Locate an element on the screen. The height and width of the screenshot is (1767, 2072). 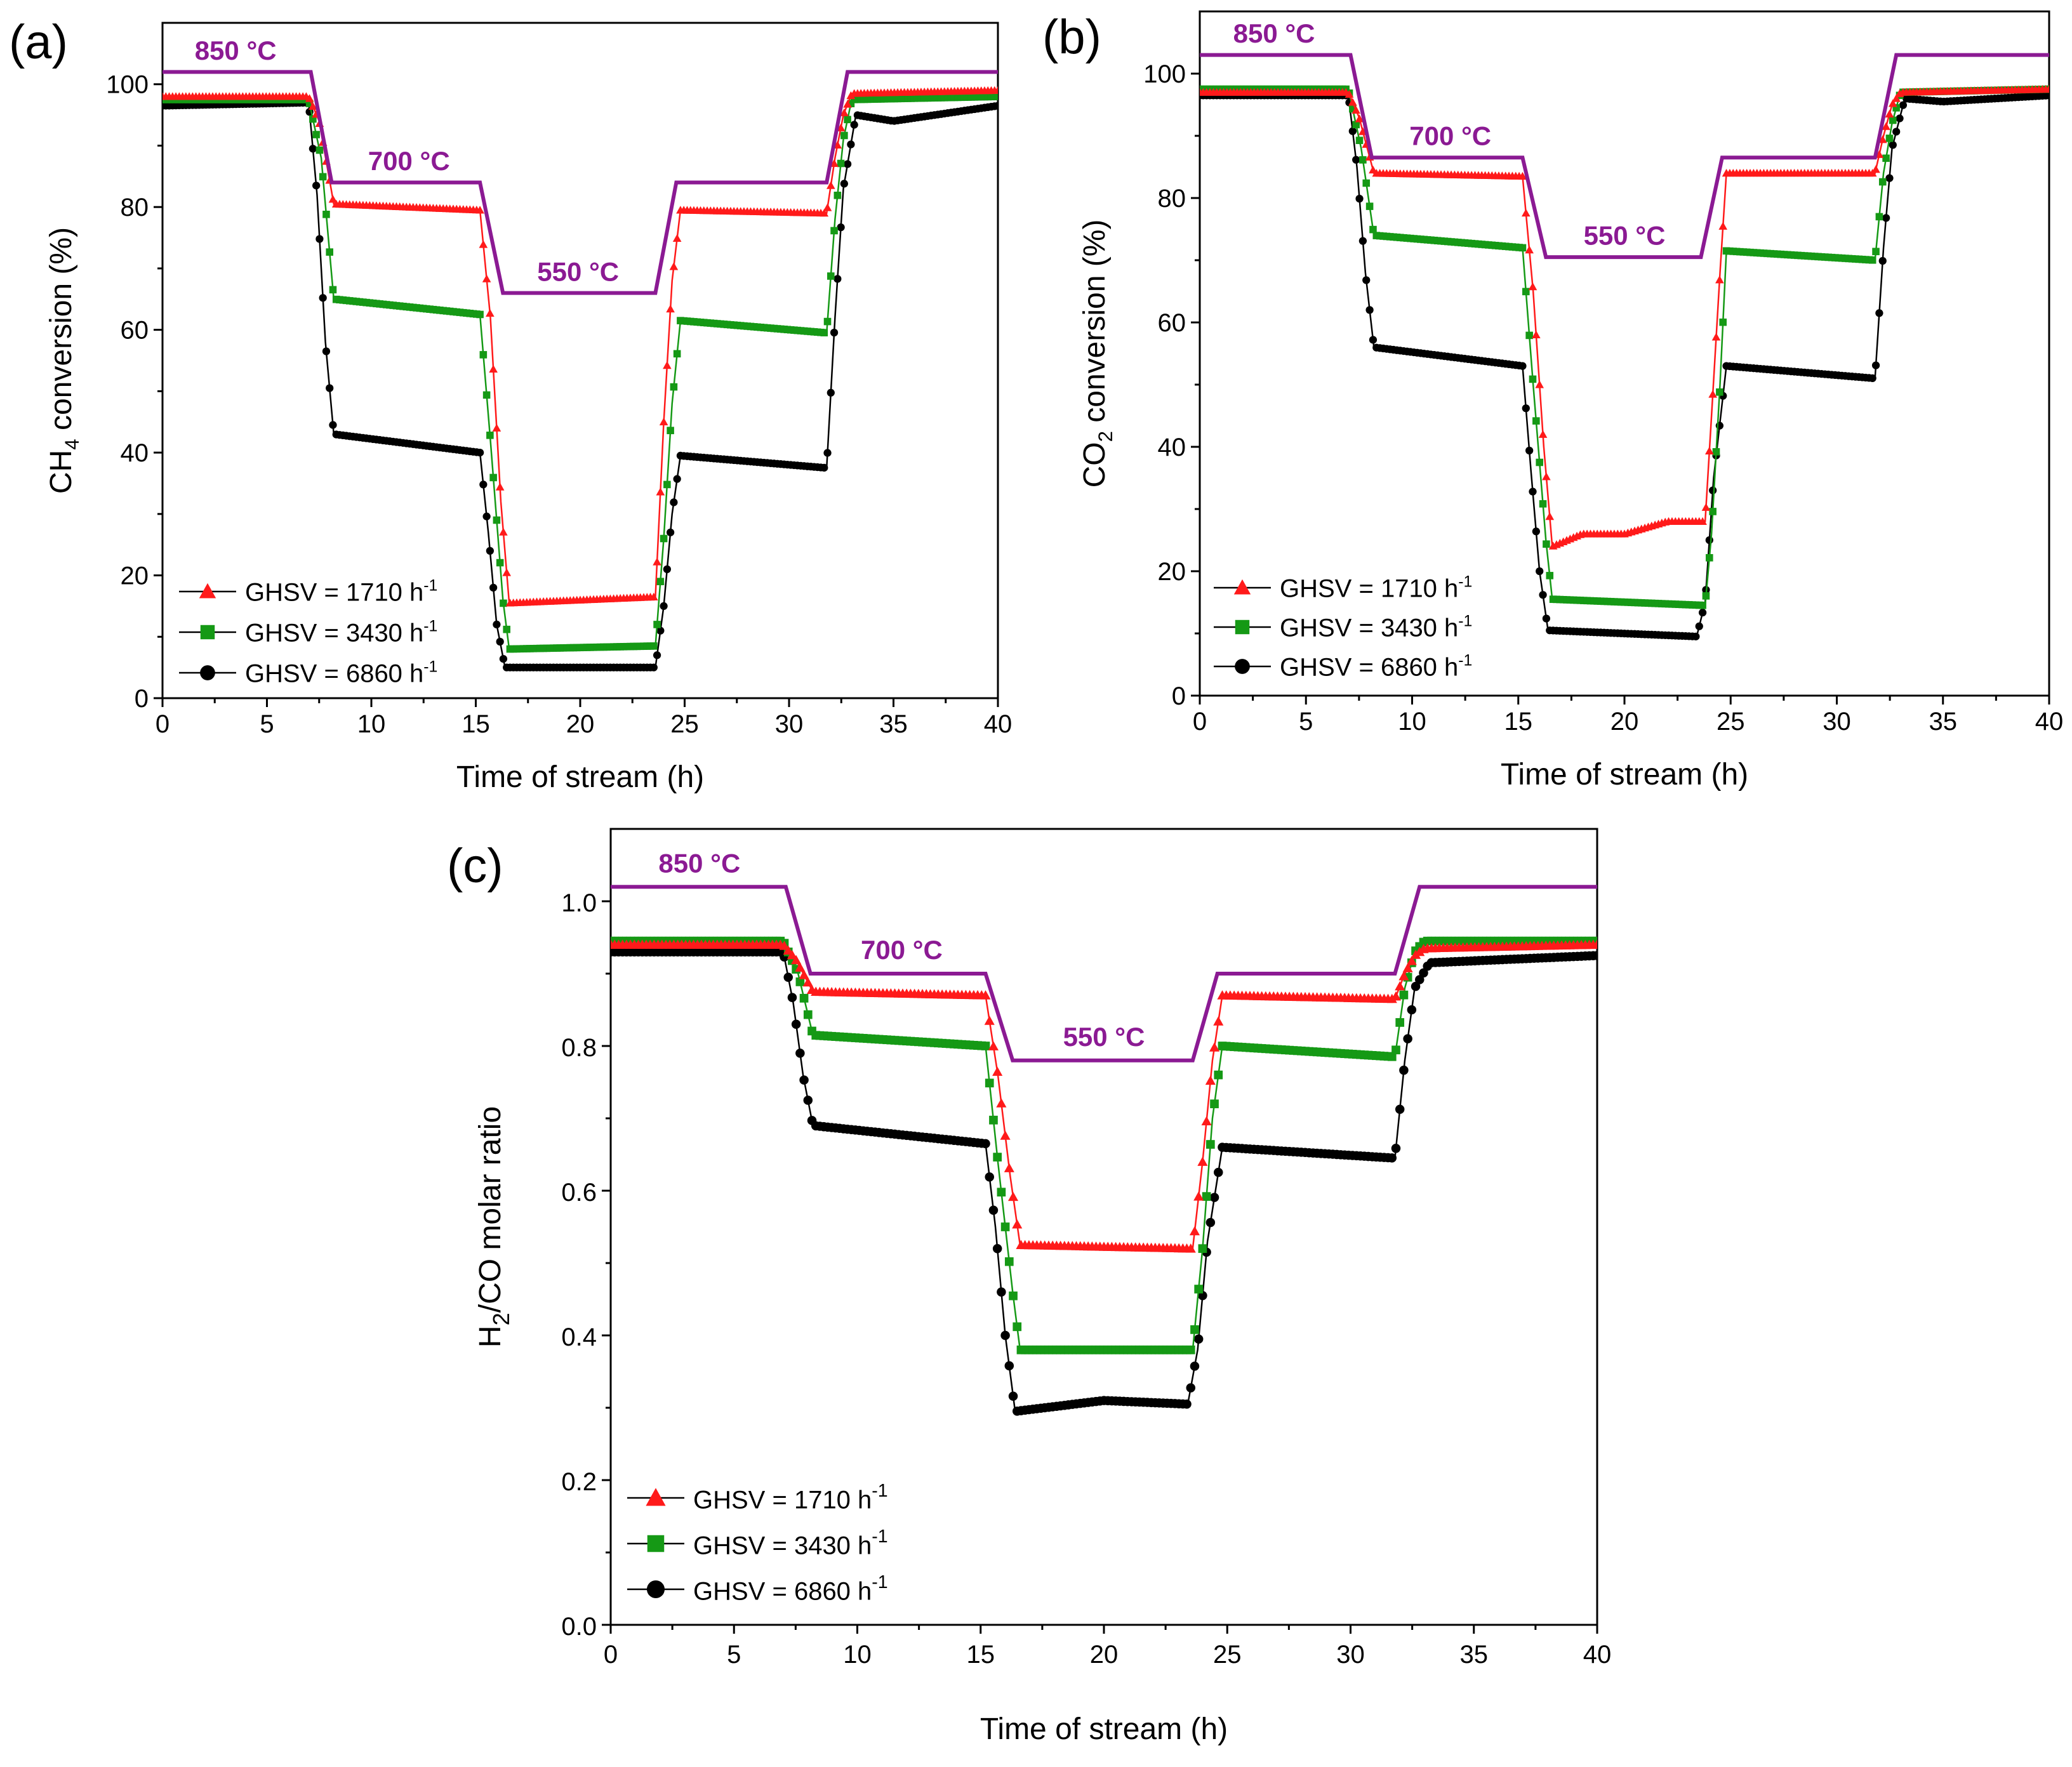
y-axis-title-main: CO is located at coordinates (1095, 464).